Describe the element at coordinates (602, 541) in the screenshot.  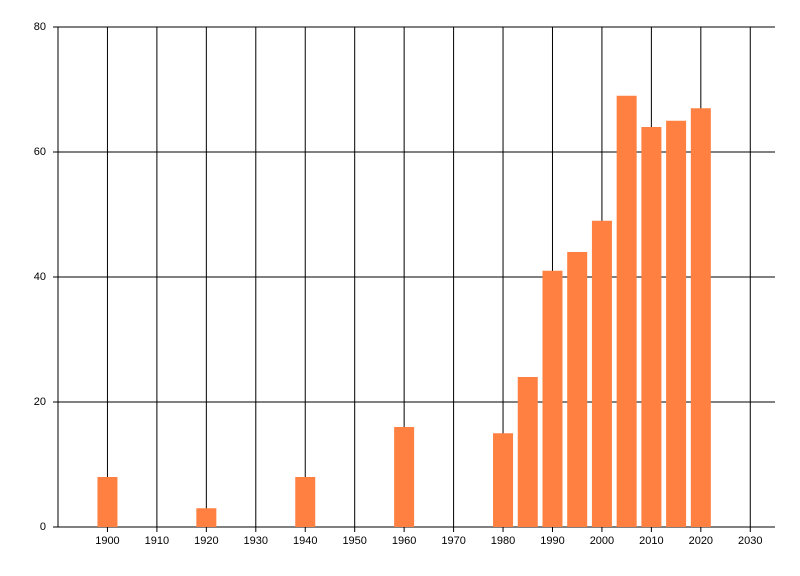
I see `x-tick-label: 2000` at that location.